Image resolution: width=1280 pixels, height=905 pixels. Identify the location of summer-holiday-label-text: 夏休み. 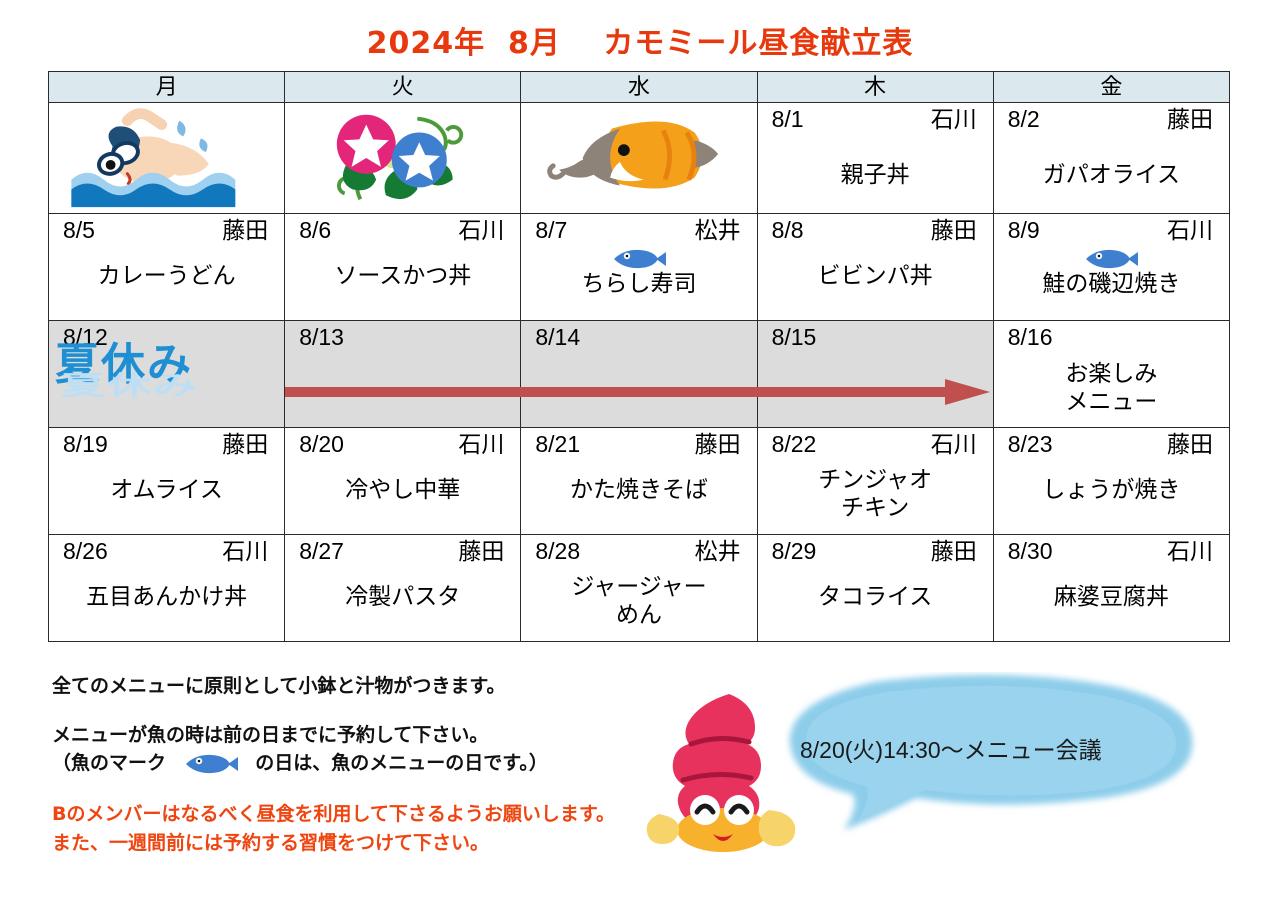
(124, 364).